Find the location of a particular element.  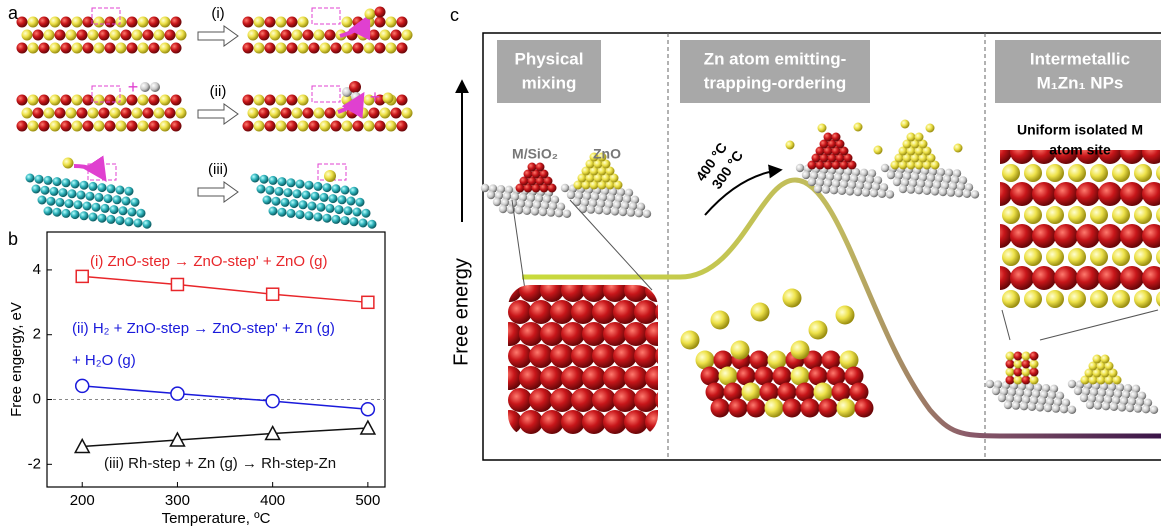

support-label: M/SiO₂ is located at coordinates (535, 154).